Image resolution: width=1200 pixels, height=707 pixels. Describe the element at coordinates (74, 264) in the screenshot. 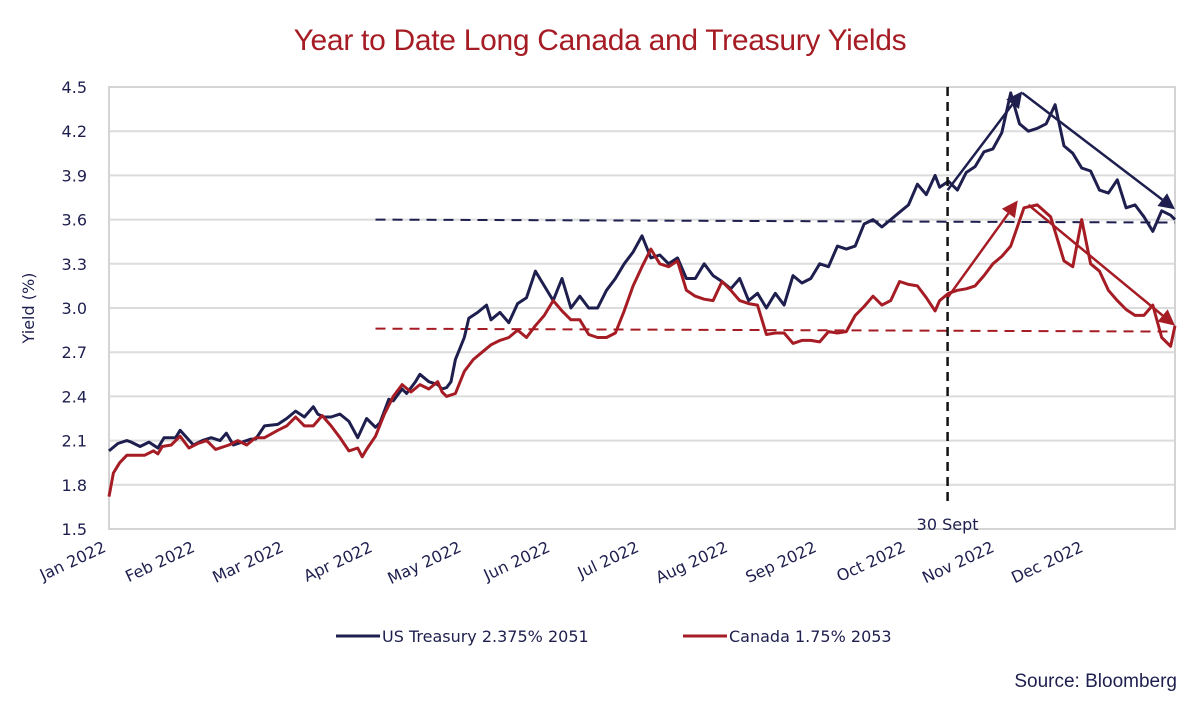

I see `y-tick-label: 3.3` at that location.